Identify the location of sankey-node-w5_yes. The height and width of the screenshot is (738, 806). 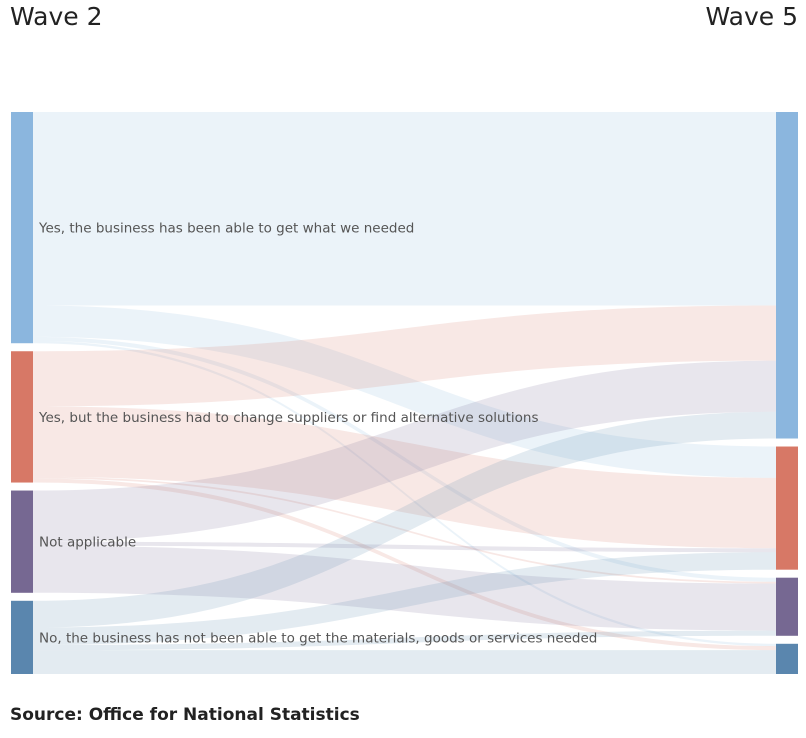
(787, 275).